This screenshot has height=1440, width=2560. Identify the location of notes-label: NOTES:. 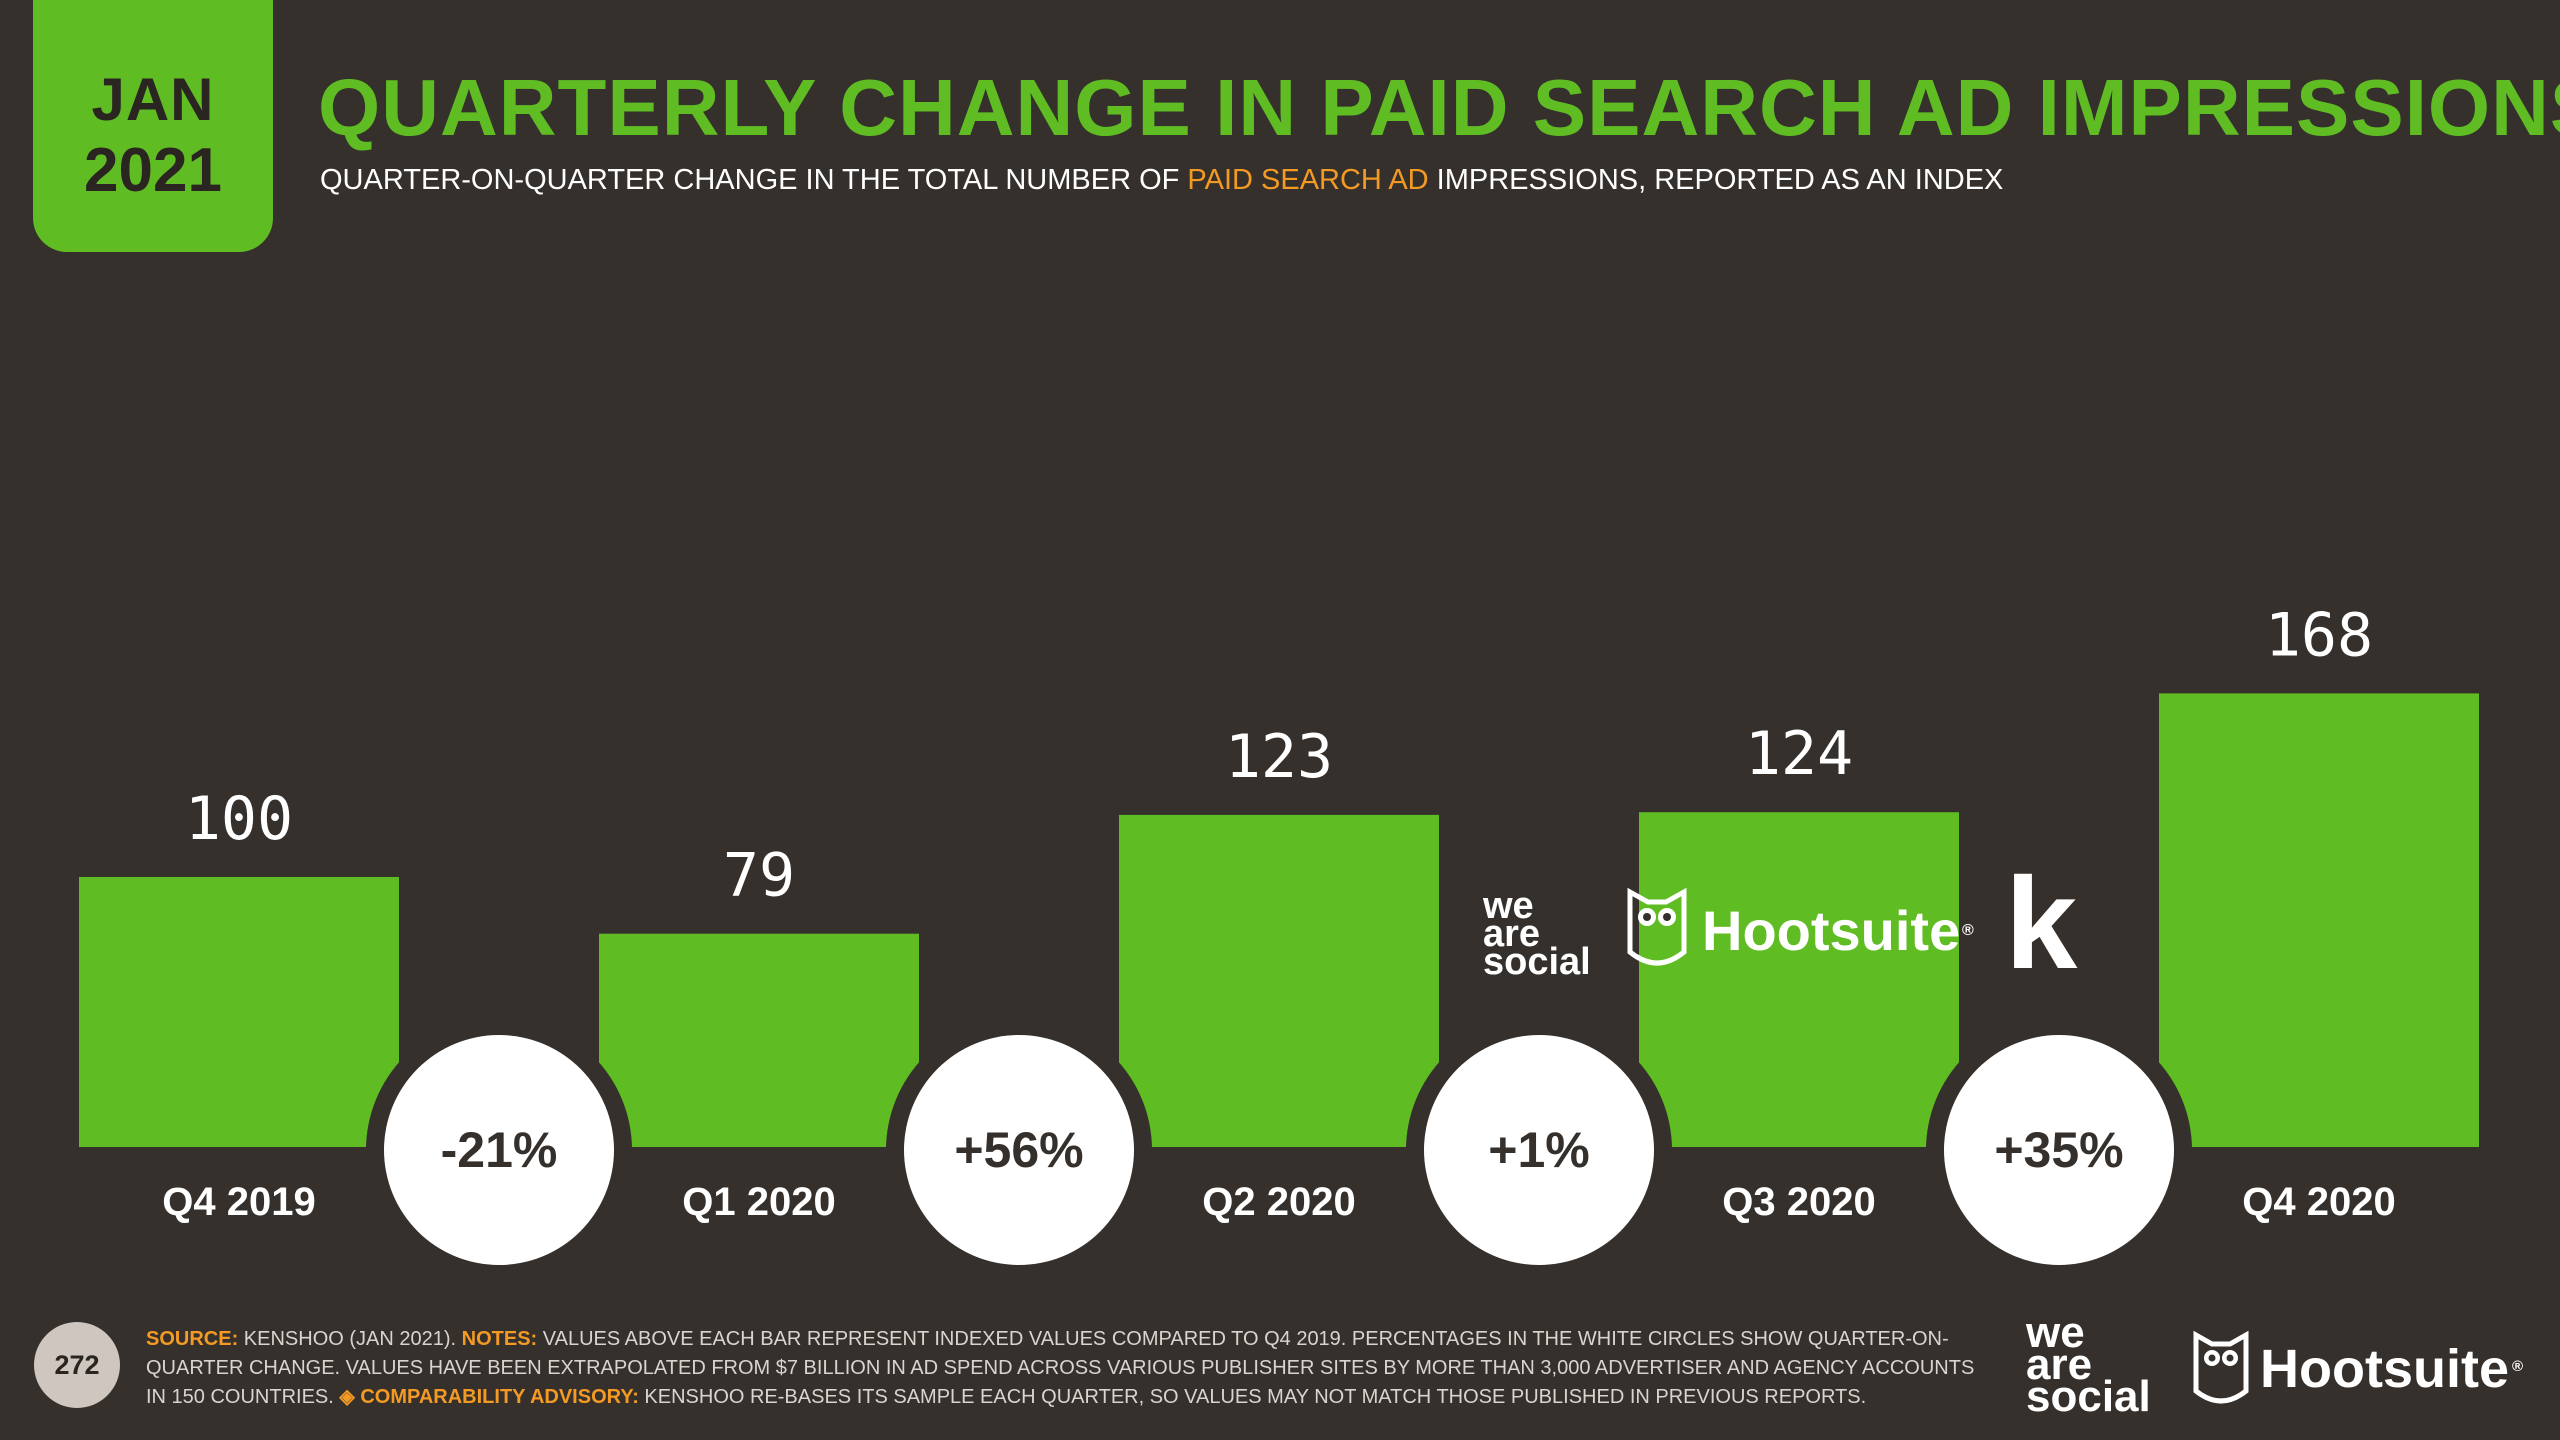
(499, 1339).